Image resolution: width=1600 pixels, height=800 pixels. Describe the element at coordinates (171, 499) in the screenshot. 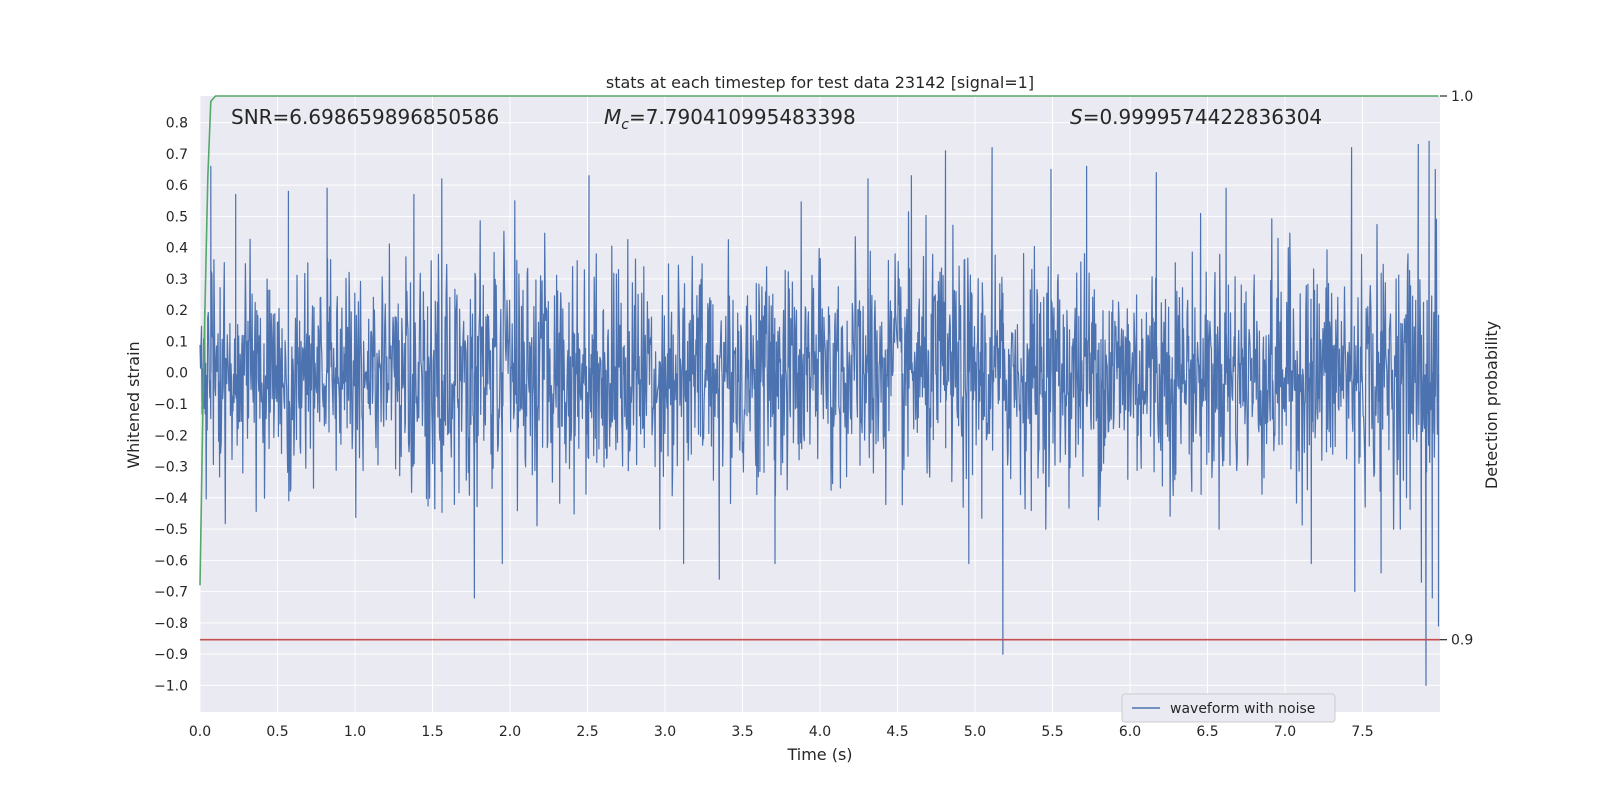

I see `y-tick-label-12: −0.4` at that location.